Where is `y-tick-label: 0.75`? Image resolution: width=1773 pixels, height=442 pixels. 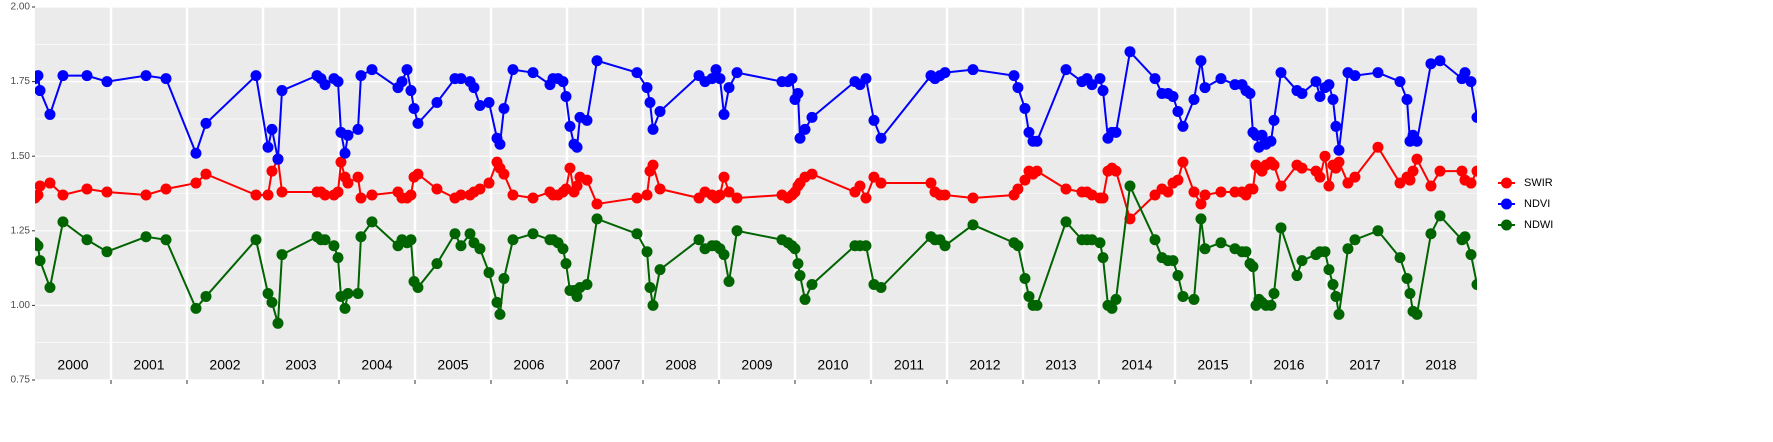 y-tick-label: 0.75 is located at coordinates (21, 380).